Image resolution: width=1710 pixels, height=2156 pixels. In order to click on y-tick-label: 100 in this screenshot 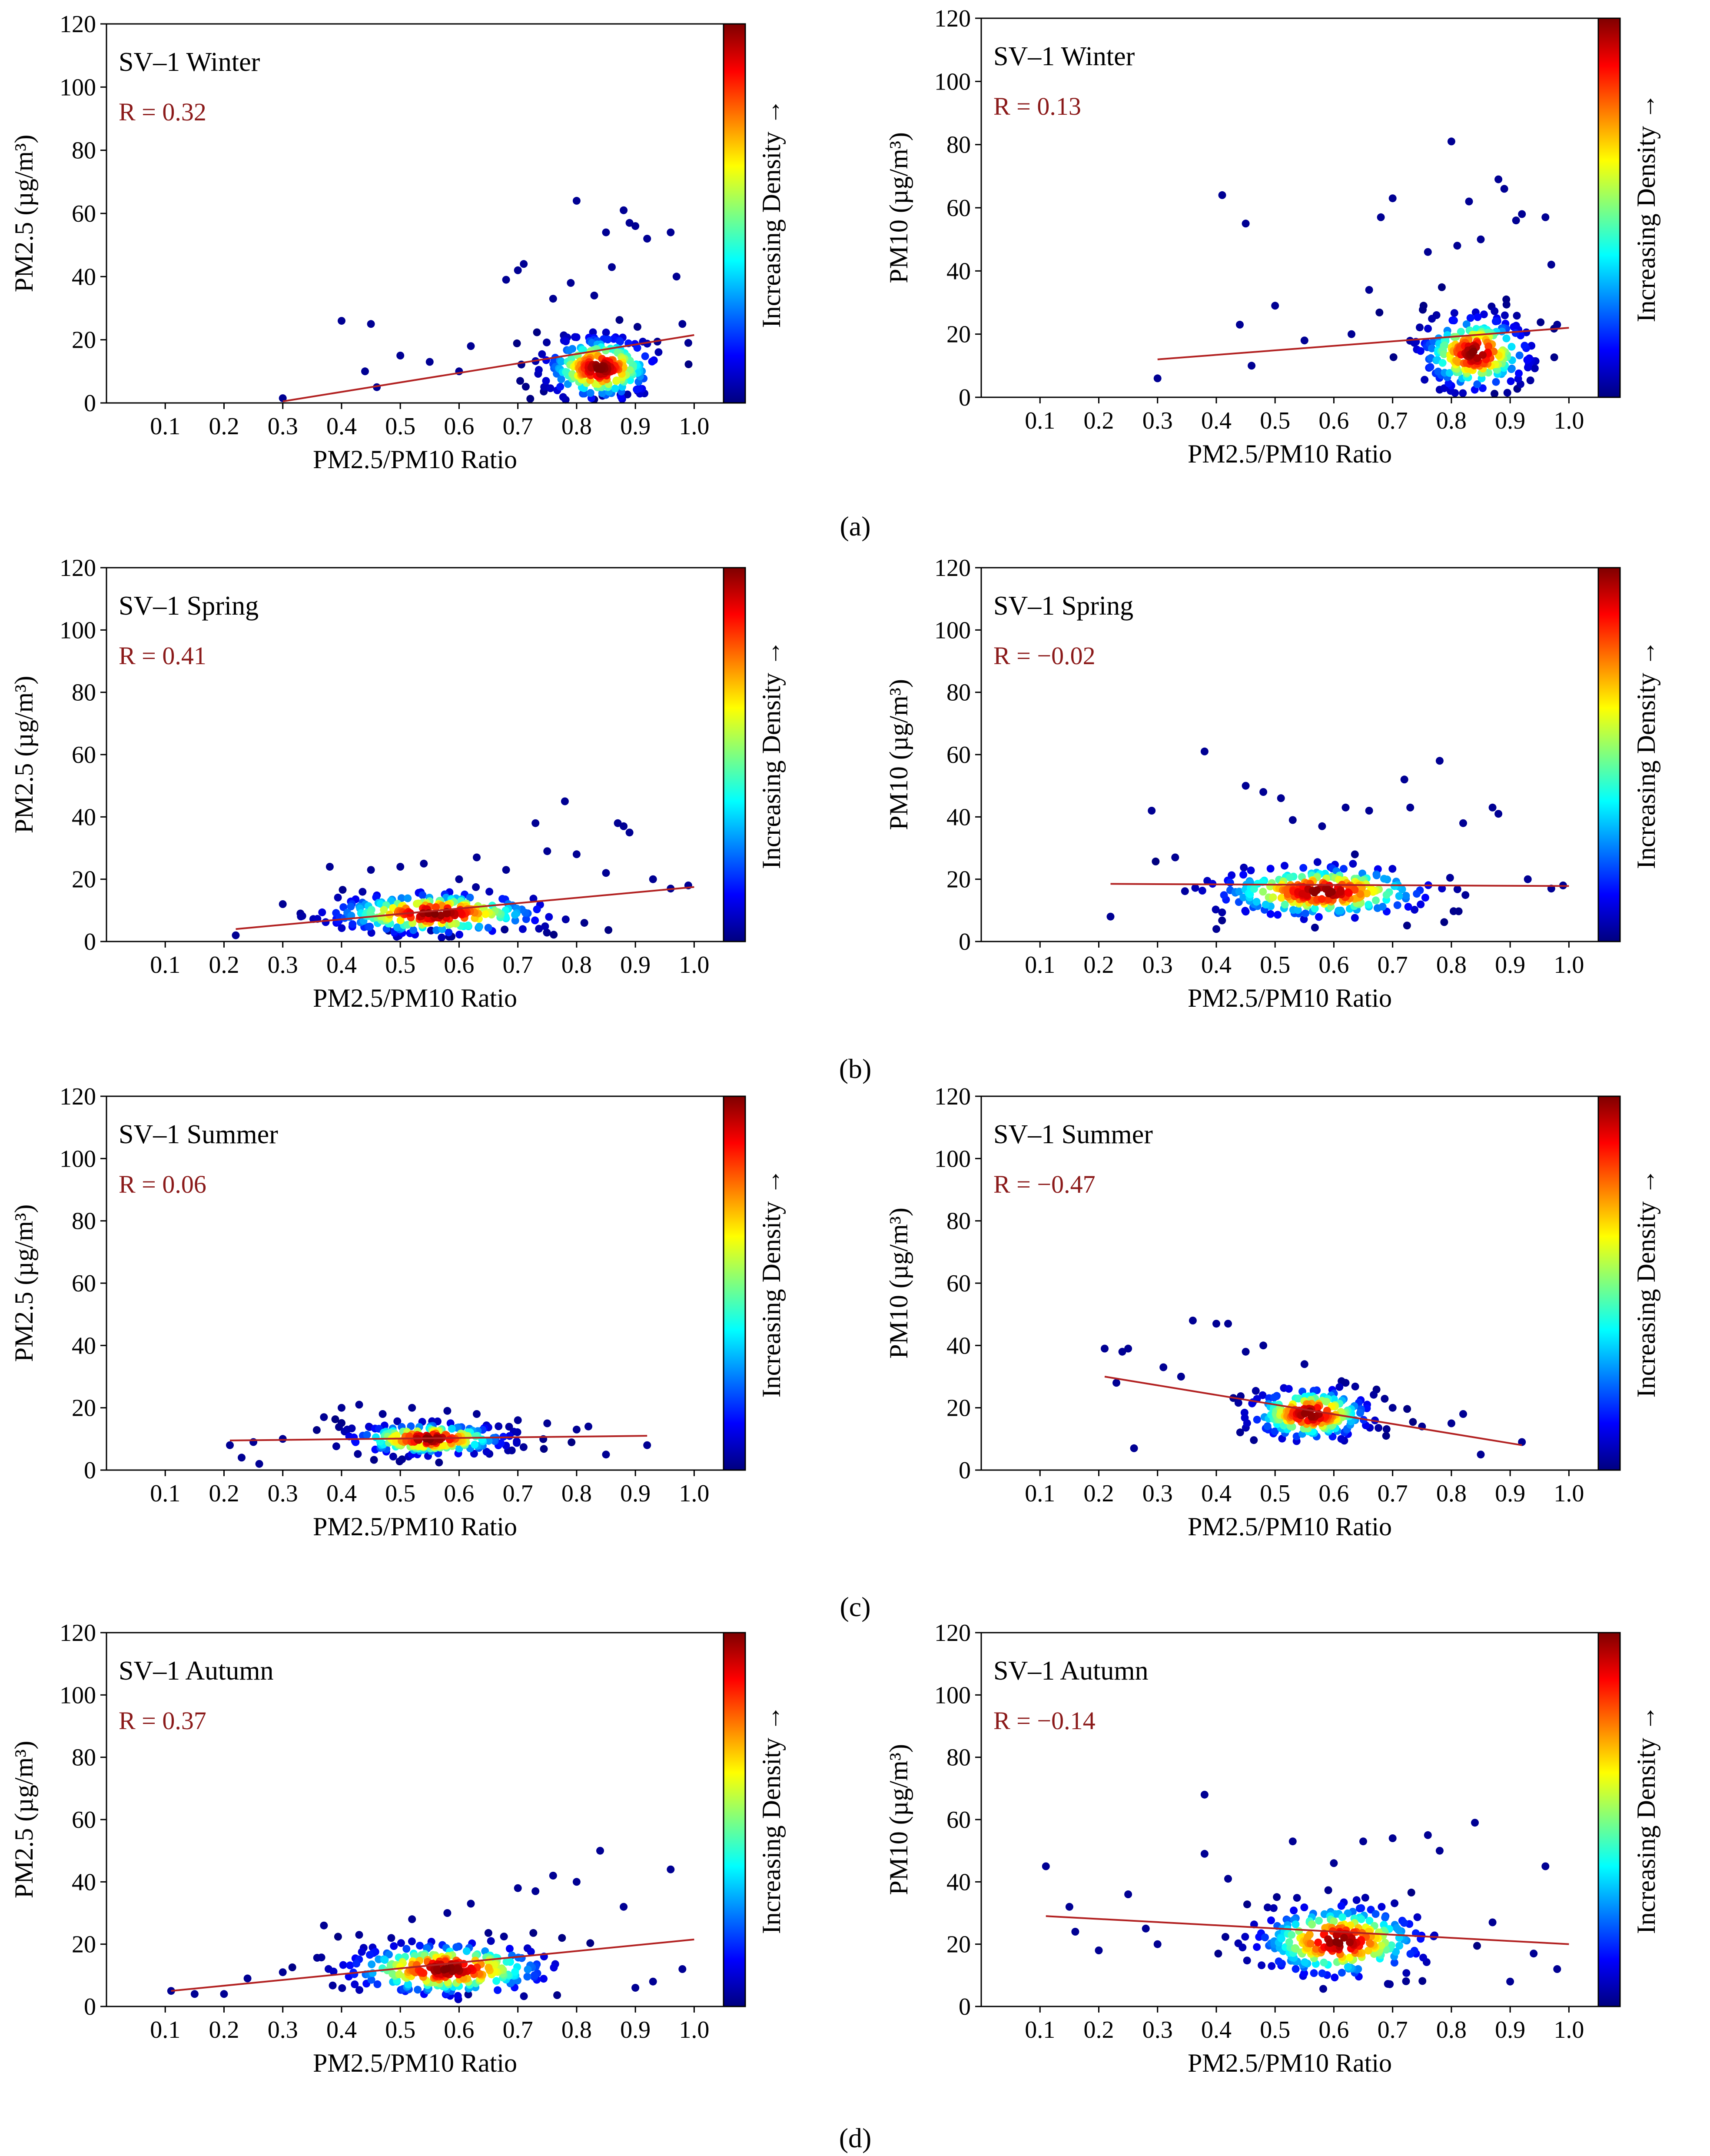, I will do `click(78, 87)`.